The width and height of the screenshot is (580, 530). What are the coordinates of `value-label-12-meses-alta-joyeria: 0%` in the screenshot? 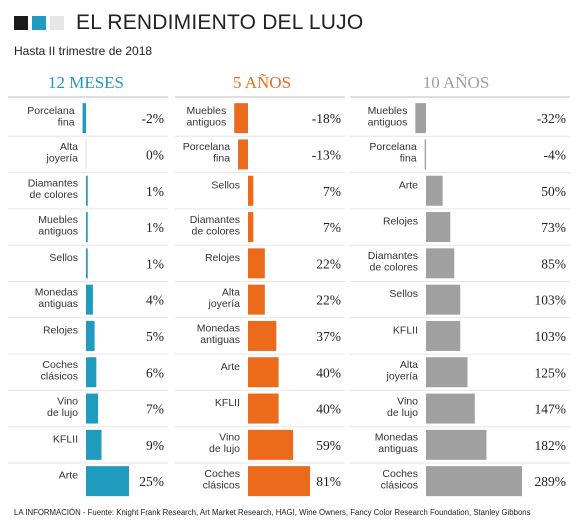 It's located at (155, 154).